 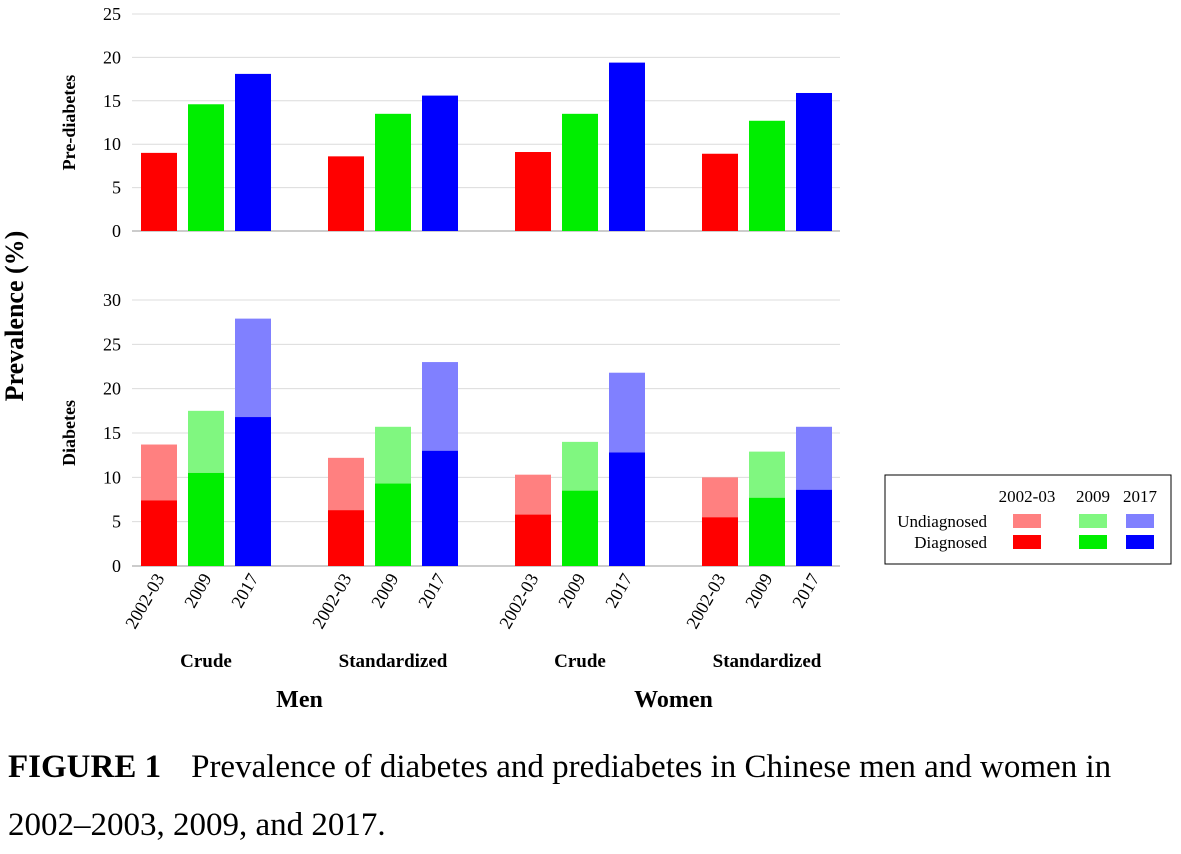 I want to click on caption-label: FIGURE 1, so click(x=85, y=767).